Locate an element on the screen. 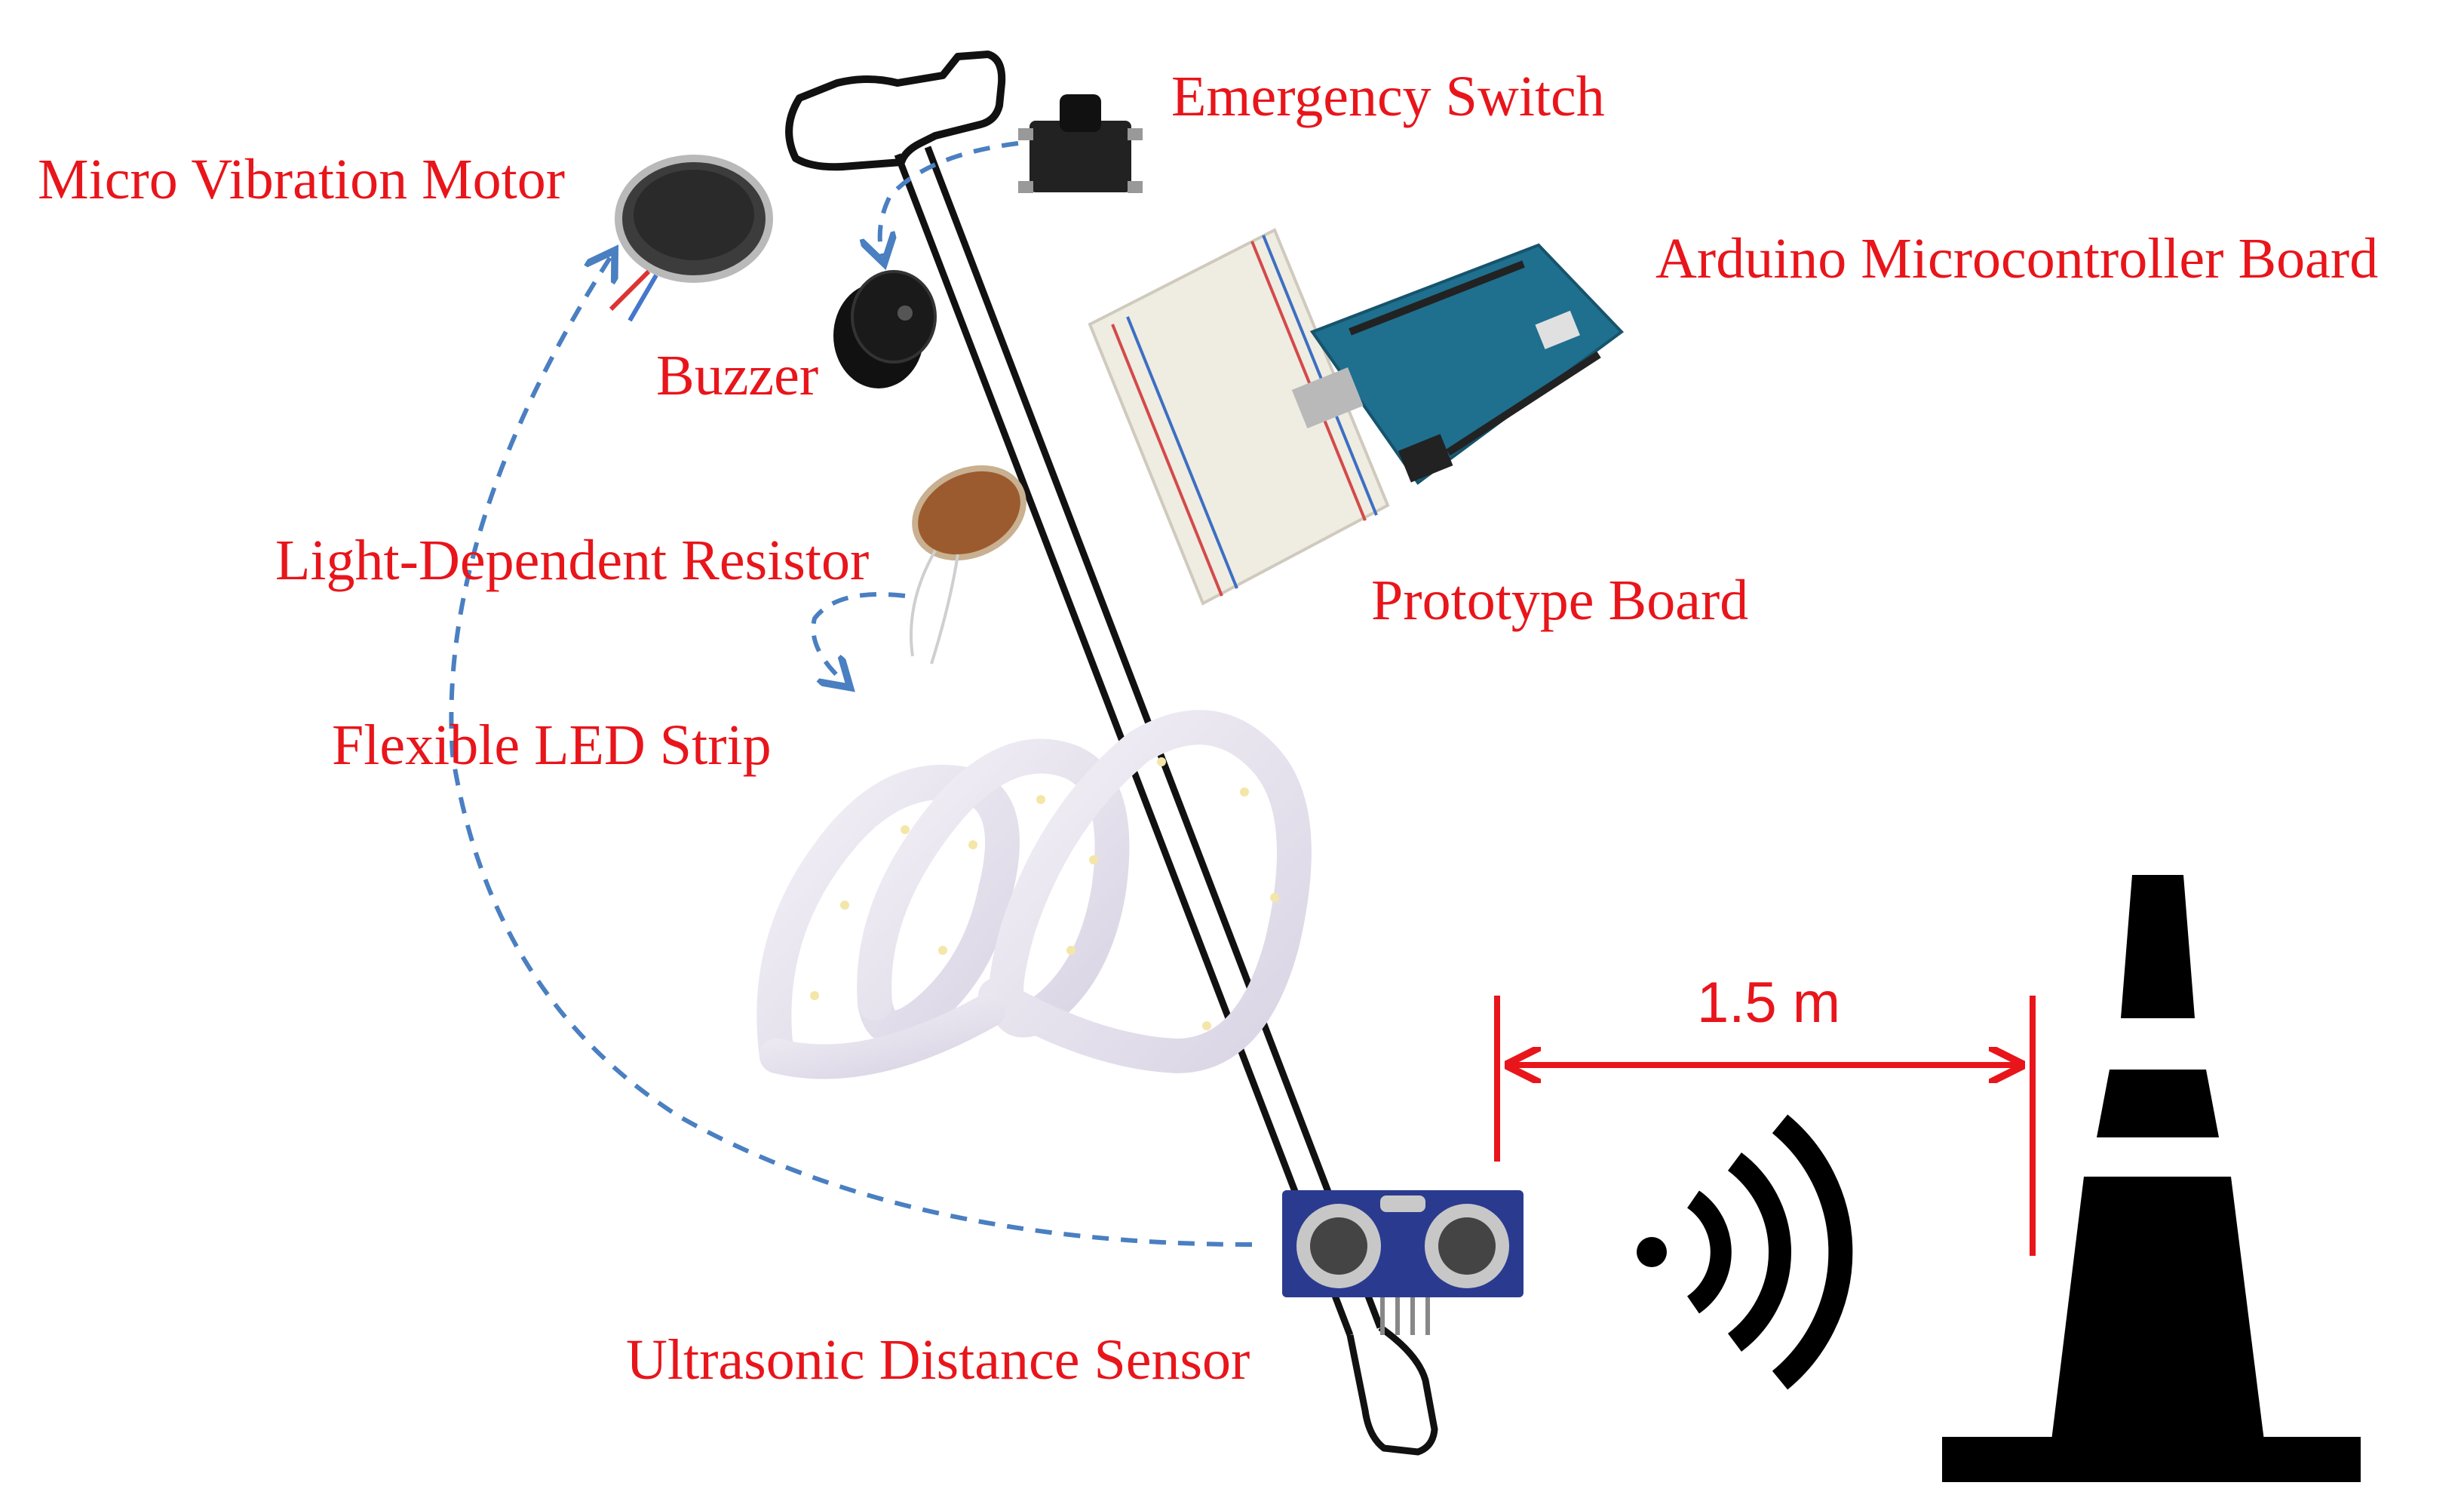 This screenshot has width=2464, height=1507. arduino-board-label: Arduino Microcontroller Board is located at coordinates (2017, 258).